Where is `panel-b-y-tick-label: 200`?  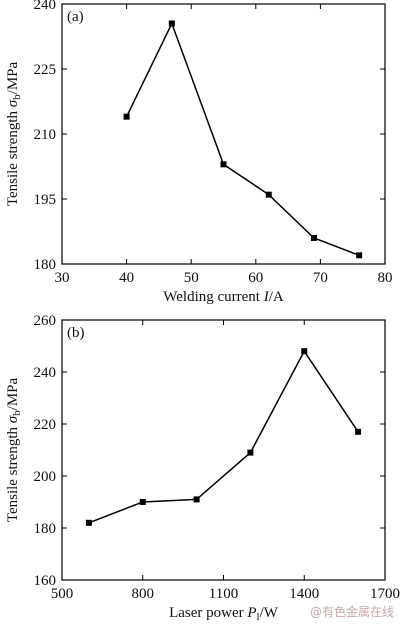
panel-b-y-tick-label: 200 is located at coordinates (45, 477).